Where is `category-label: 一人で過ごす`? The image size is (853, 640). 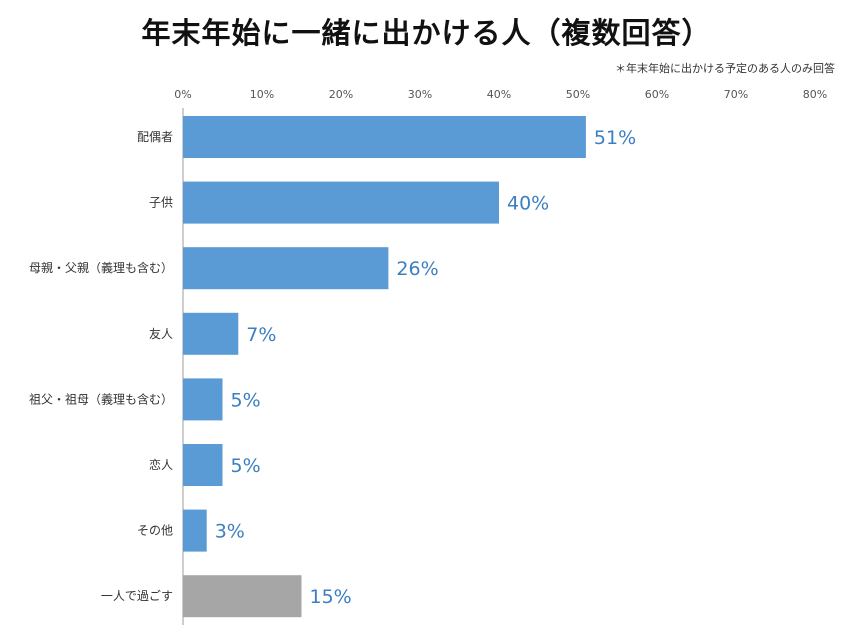
category-label: 一人で過ごす is located at coordinates (137, 595).